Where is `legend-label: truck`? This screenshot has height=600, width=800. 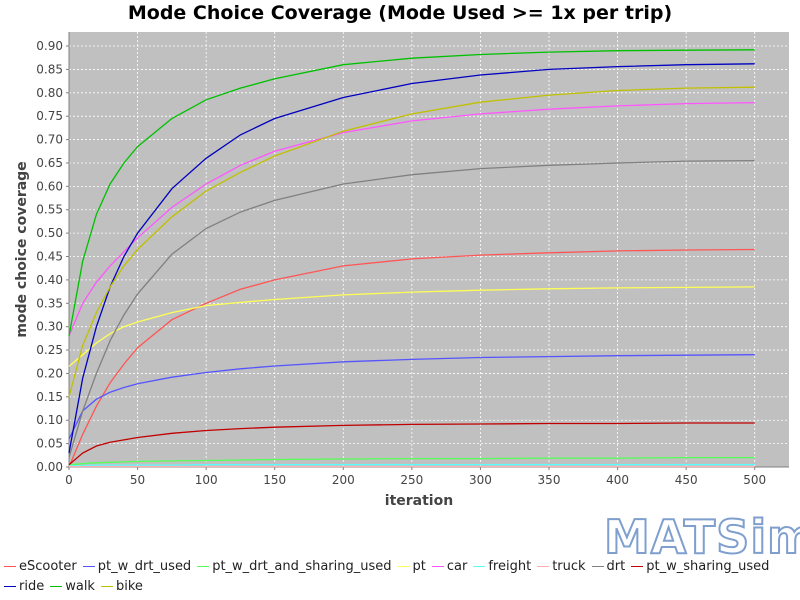
legend-label: truck is located at coordinates (569, 566).